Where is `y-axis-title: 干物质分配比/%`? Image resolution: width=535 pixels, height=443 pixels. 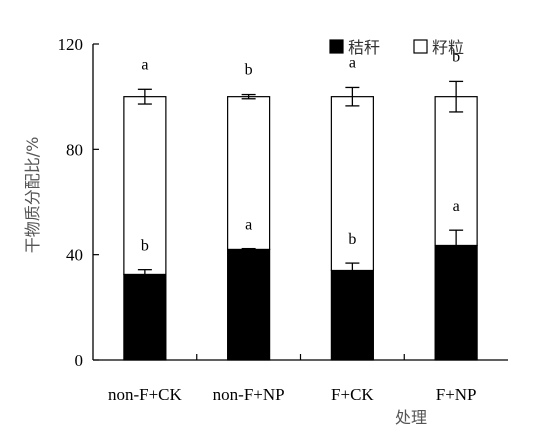 y-axis-title: 干物质分配比/% is located at coordinates (32, 195).